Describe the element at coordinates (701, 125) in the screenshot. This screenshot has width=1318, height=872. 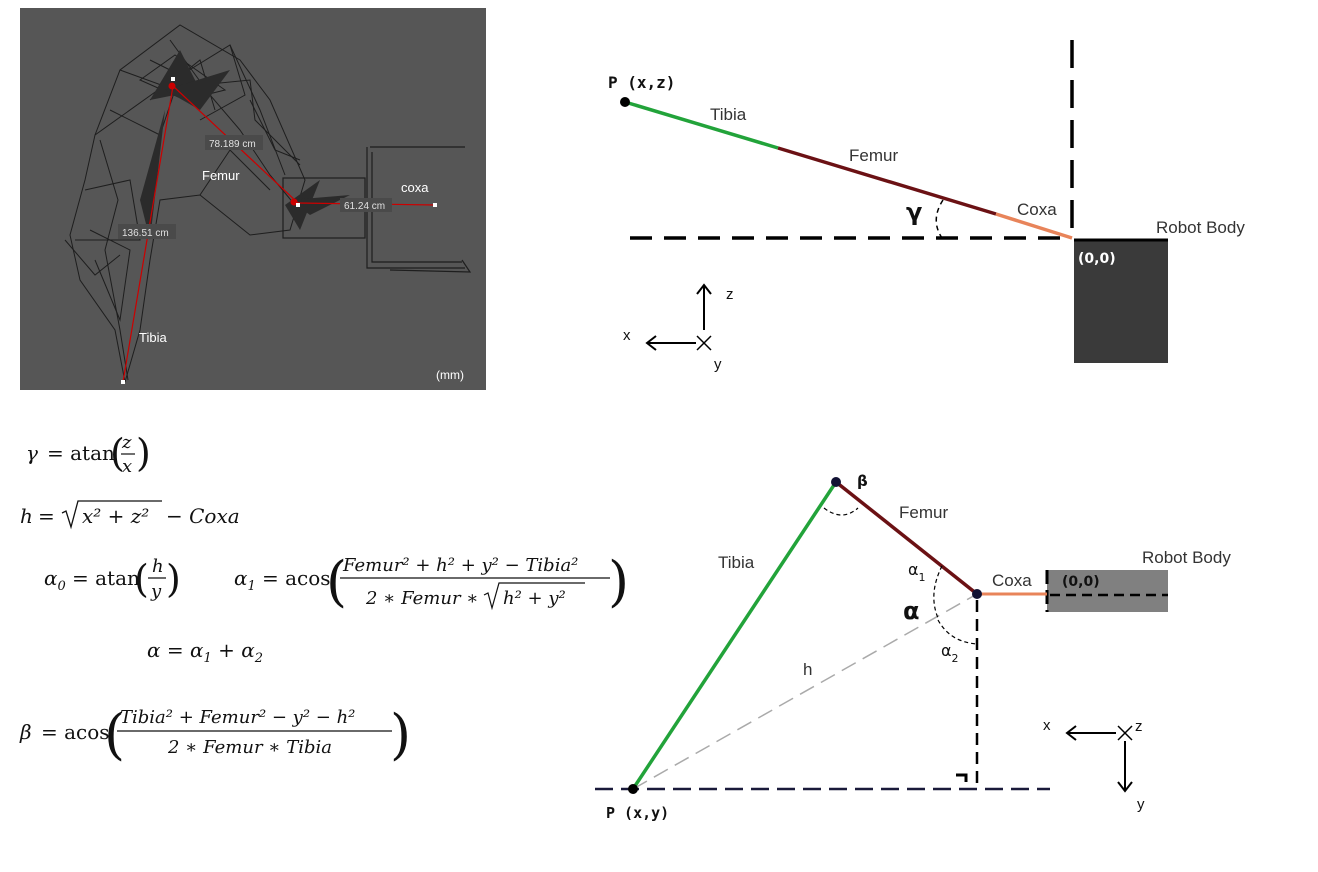
I see `top-tibia-segment` at that location.